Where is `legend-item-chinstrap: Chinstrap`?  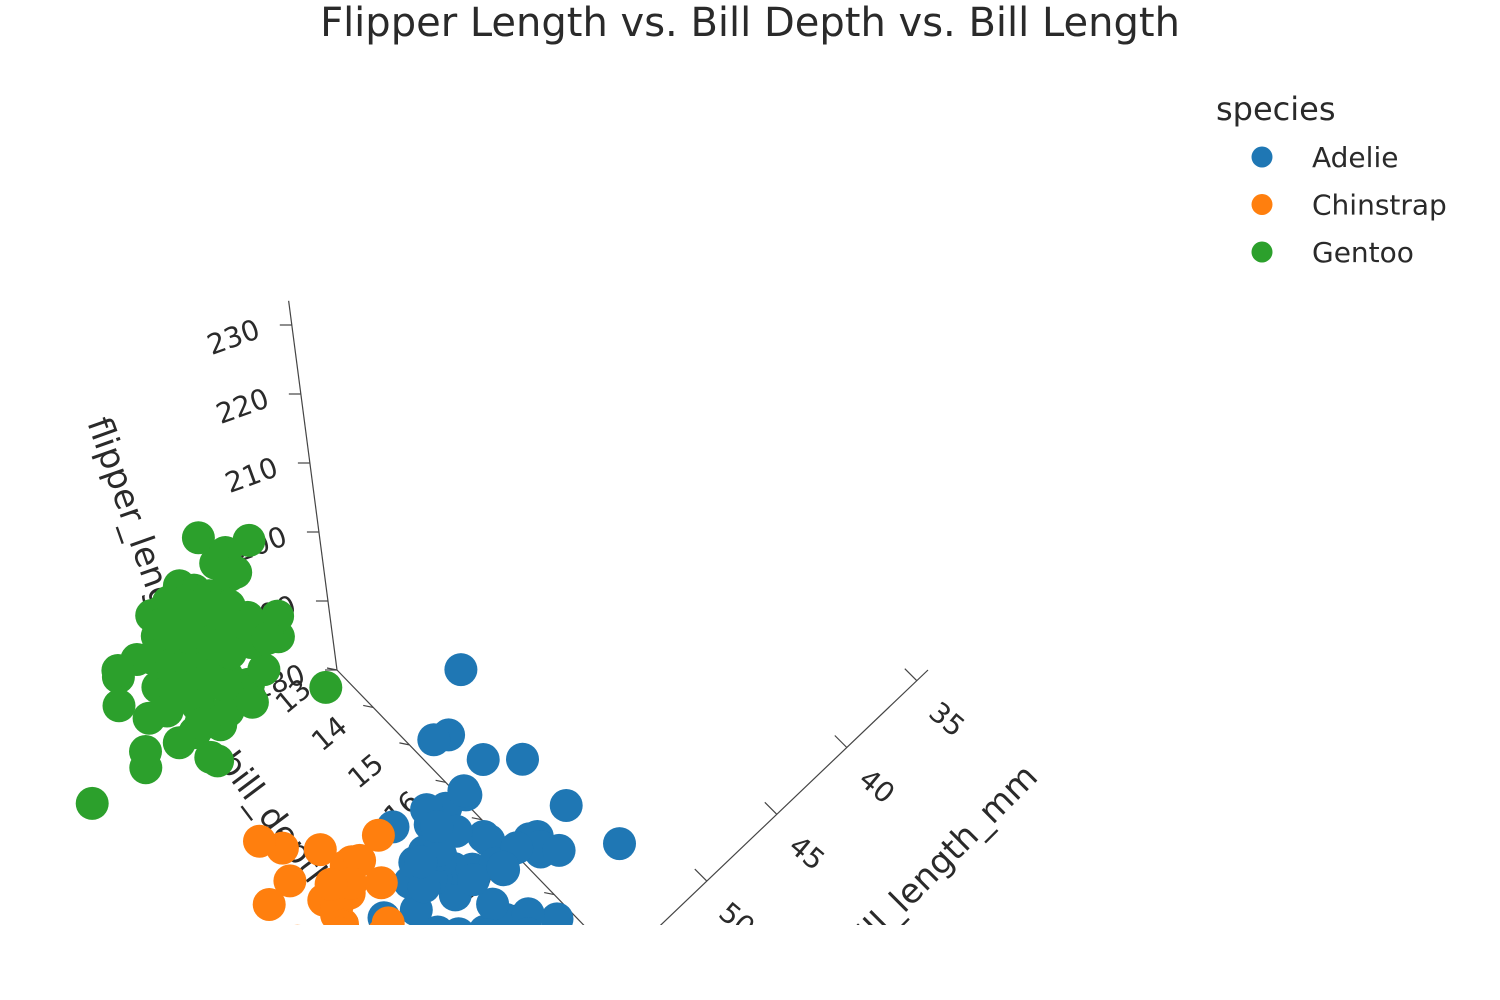 legend-item-chinstrap: Chinstrap is located at coordinates (1349, 205).